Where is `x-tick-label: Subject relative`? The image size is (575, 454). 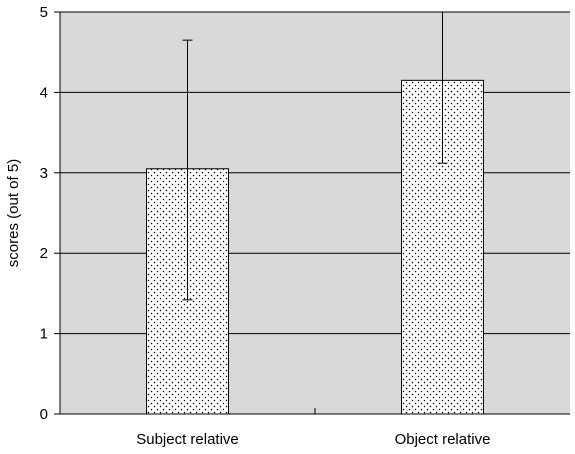
x-tick-label: Subject relative is located at coordinates (187, 439).